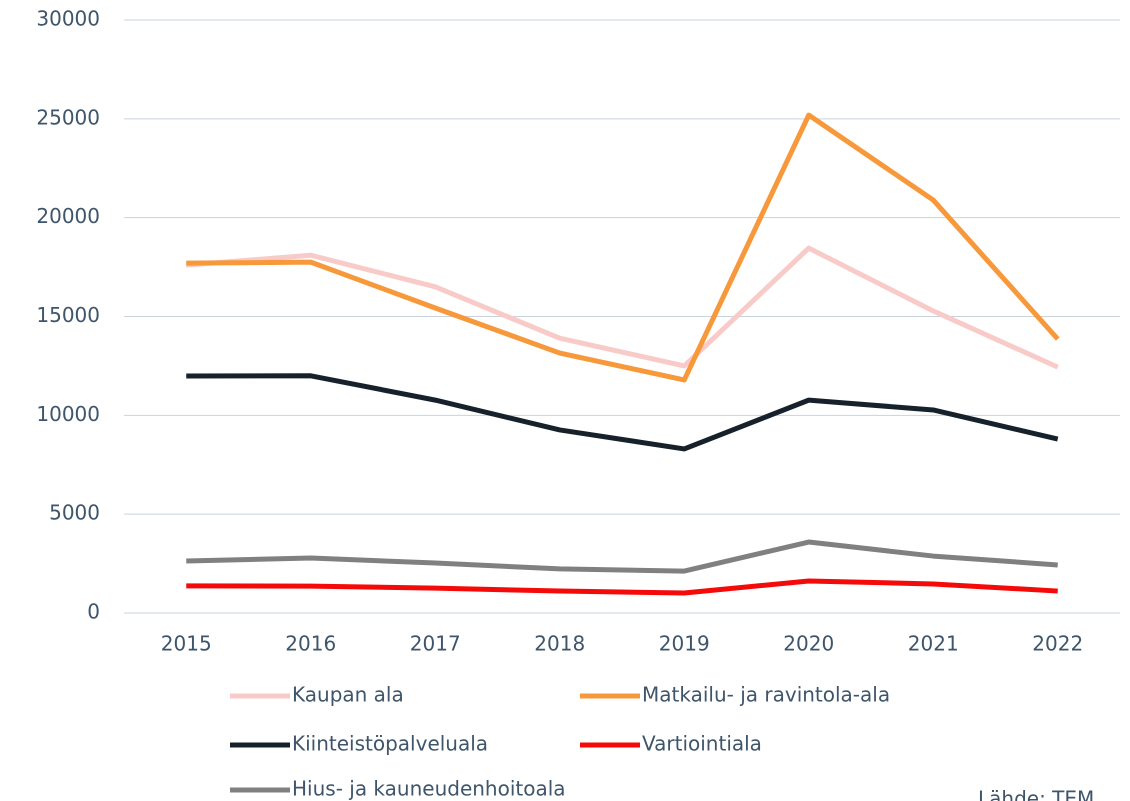 The image size is (1130, 801). What do you see at coordinates (186, 644) in the screenshot?
I see `x-tick-label: 2015` at bounding box center [186, 644].